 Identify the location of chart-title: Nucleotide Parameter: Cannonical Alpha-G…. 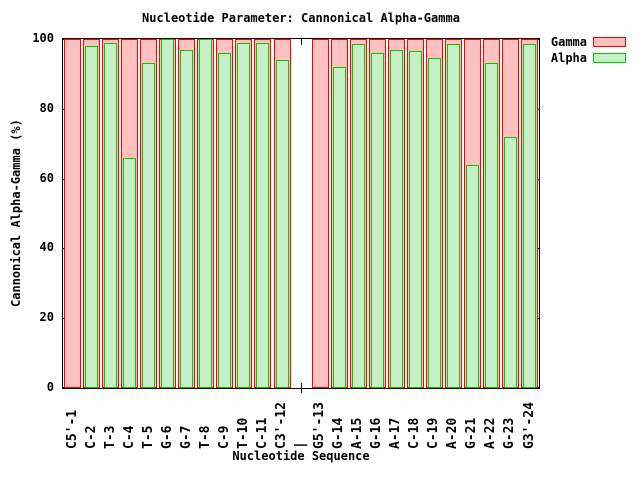
(301, 18).